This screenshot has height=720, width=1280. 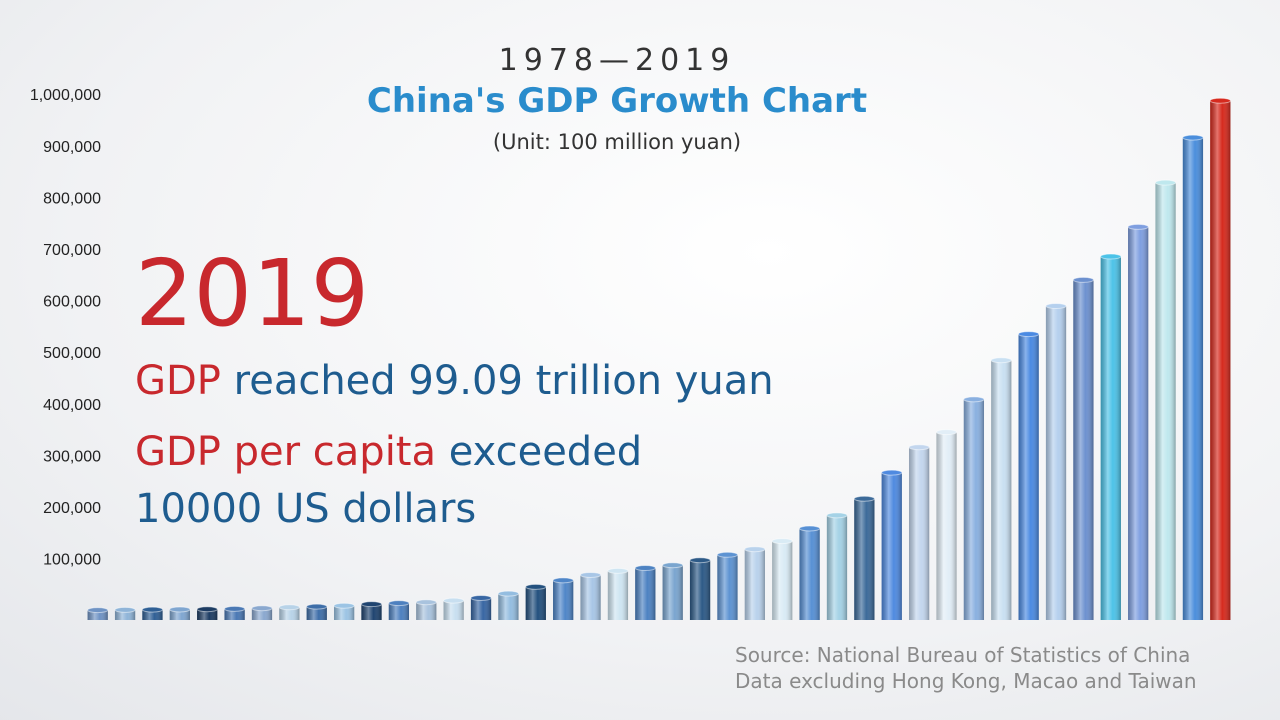 What do you see at coordinates (72, 198) in the screenshot?
I see `y-tick-label: 800,000` at bounding box center [72, 198].